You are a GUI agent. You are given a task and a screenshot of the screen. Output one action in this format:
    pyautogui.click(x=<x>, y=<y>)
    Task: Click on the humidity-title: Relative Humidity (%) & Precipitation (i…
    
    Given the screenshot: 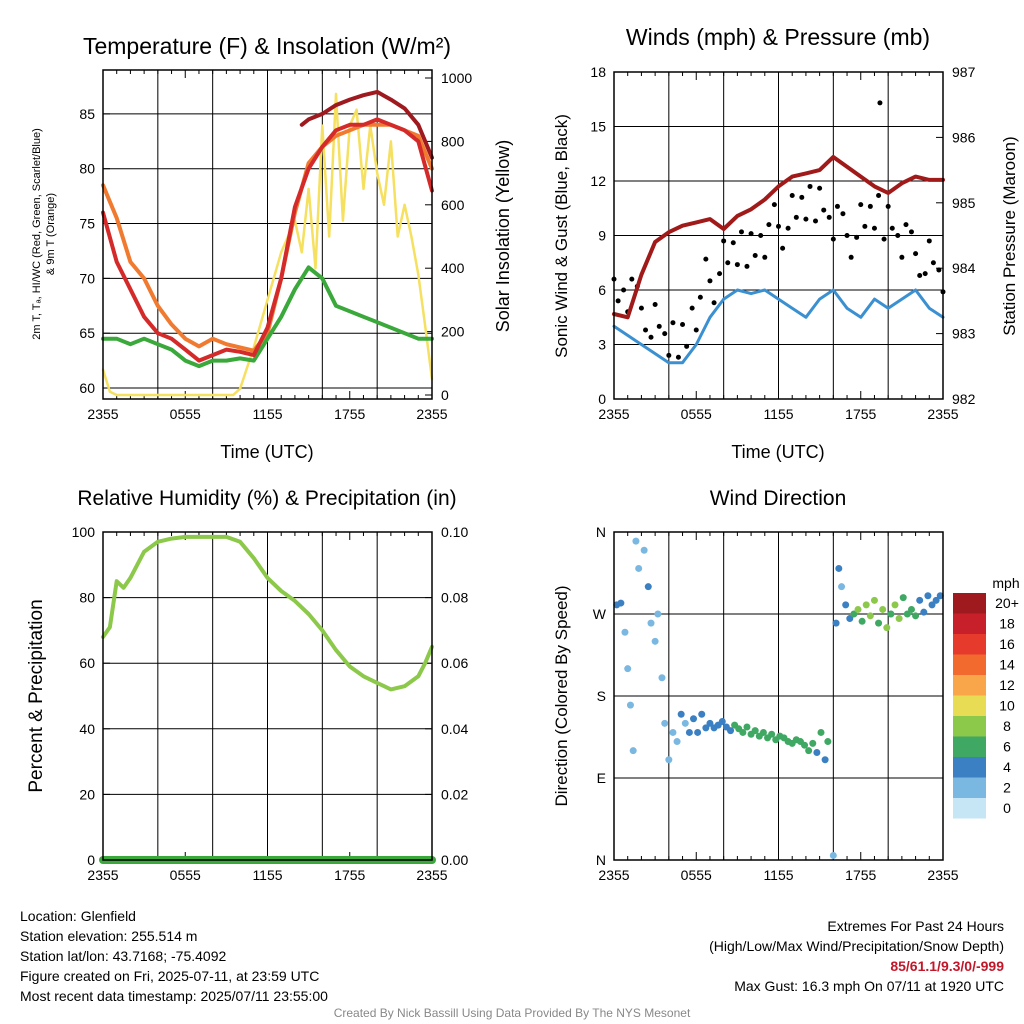 What is the action you would take?
    pyautogui.click(x=266, y=498)
    